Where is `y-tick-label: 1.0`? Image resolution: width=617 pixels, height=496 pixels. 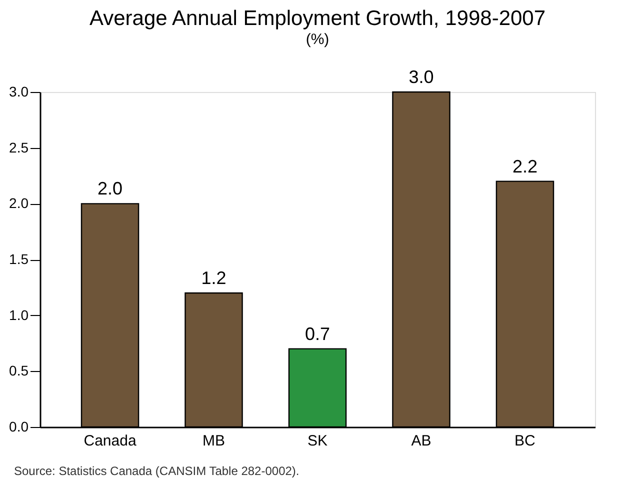
y-tick-label: 1.0 is located at coordinates (19, 314).